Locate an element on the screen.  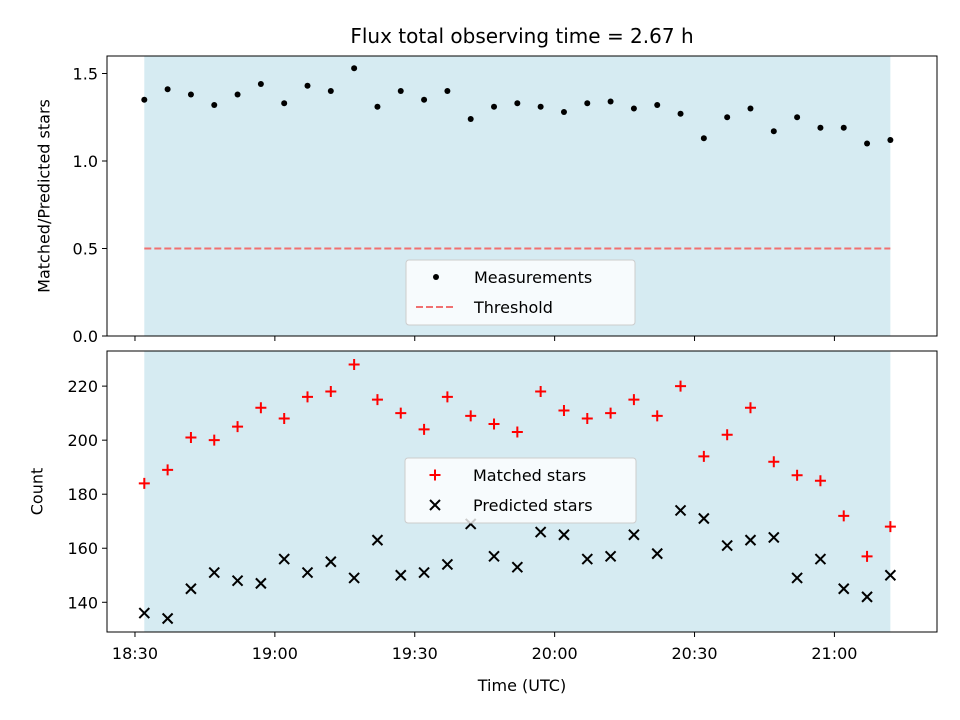
bottom-y-axis-label: Count is located at coordinates (37, 492).